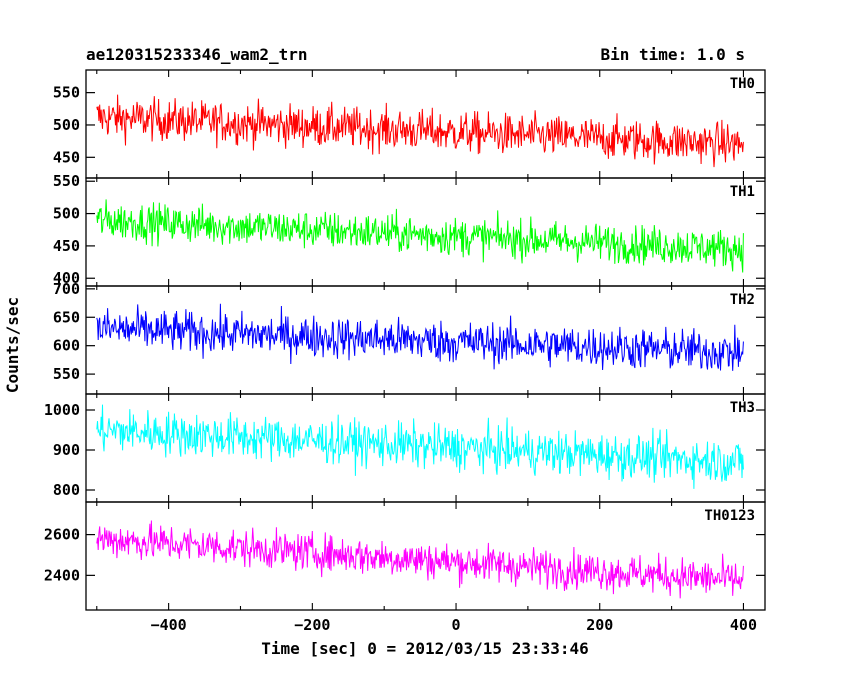 Image resolution: width=850 pixels, height=680 pixels. I want to click on y-tick-label: 400, so click(66, 278).